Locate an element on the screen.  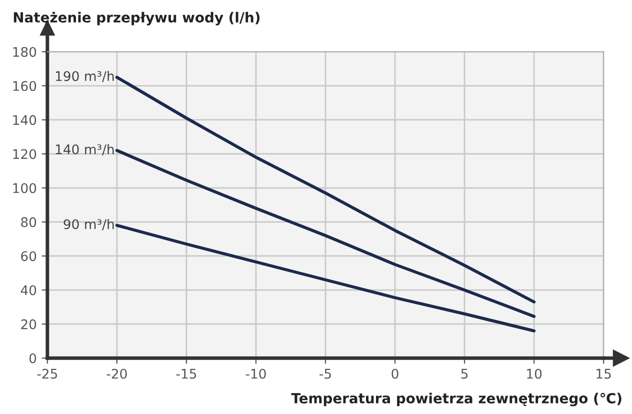
y-tick-label: 80 is located at coordinates (28, 222).